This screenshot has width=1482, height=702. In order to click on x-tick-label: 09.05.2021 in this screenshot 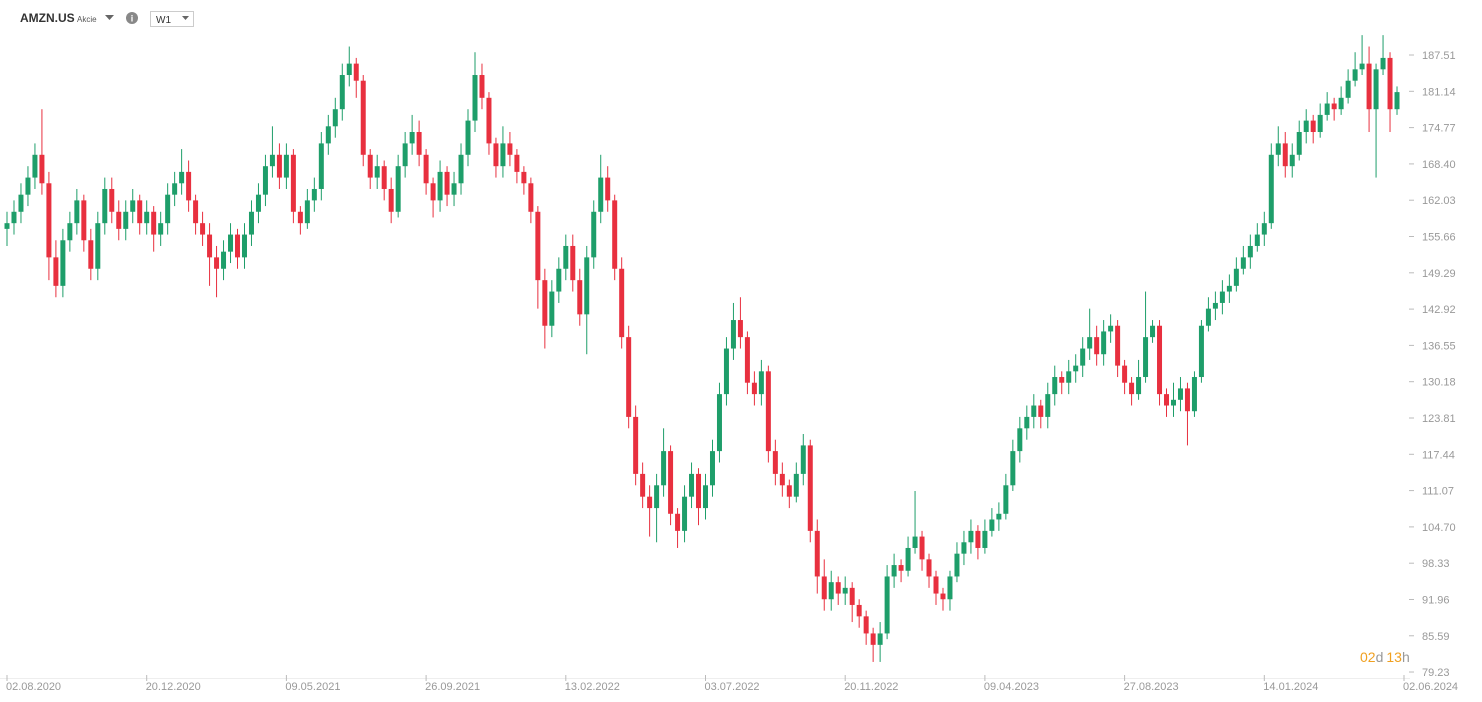, I will do `click(312, 687)`.